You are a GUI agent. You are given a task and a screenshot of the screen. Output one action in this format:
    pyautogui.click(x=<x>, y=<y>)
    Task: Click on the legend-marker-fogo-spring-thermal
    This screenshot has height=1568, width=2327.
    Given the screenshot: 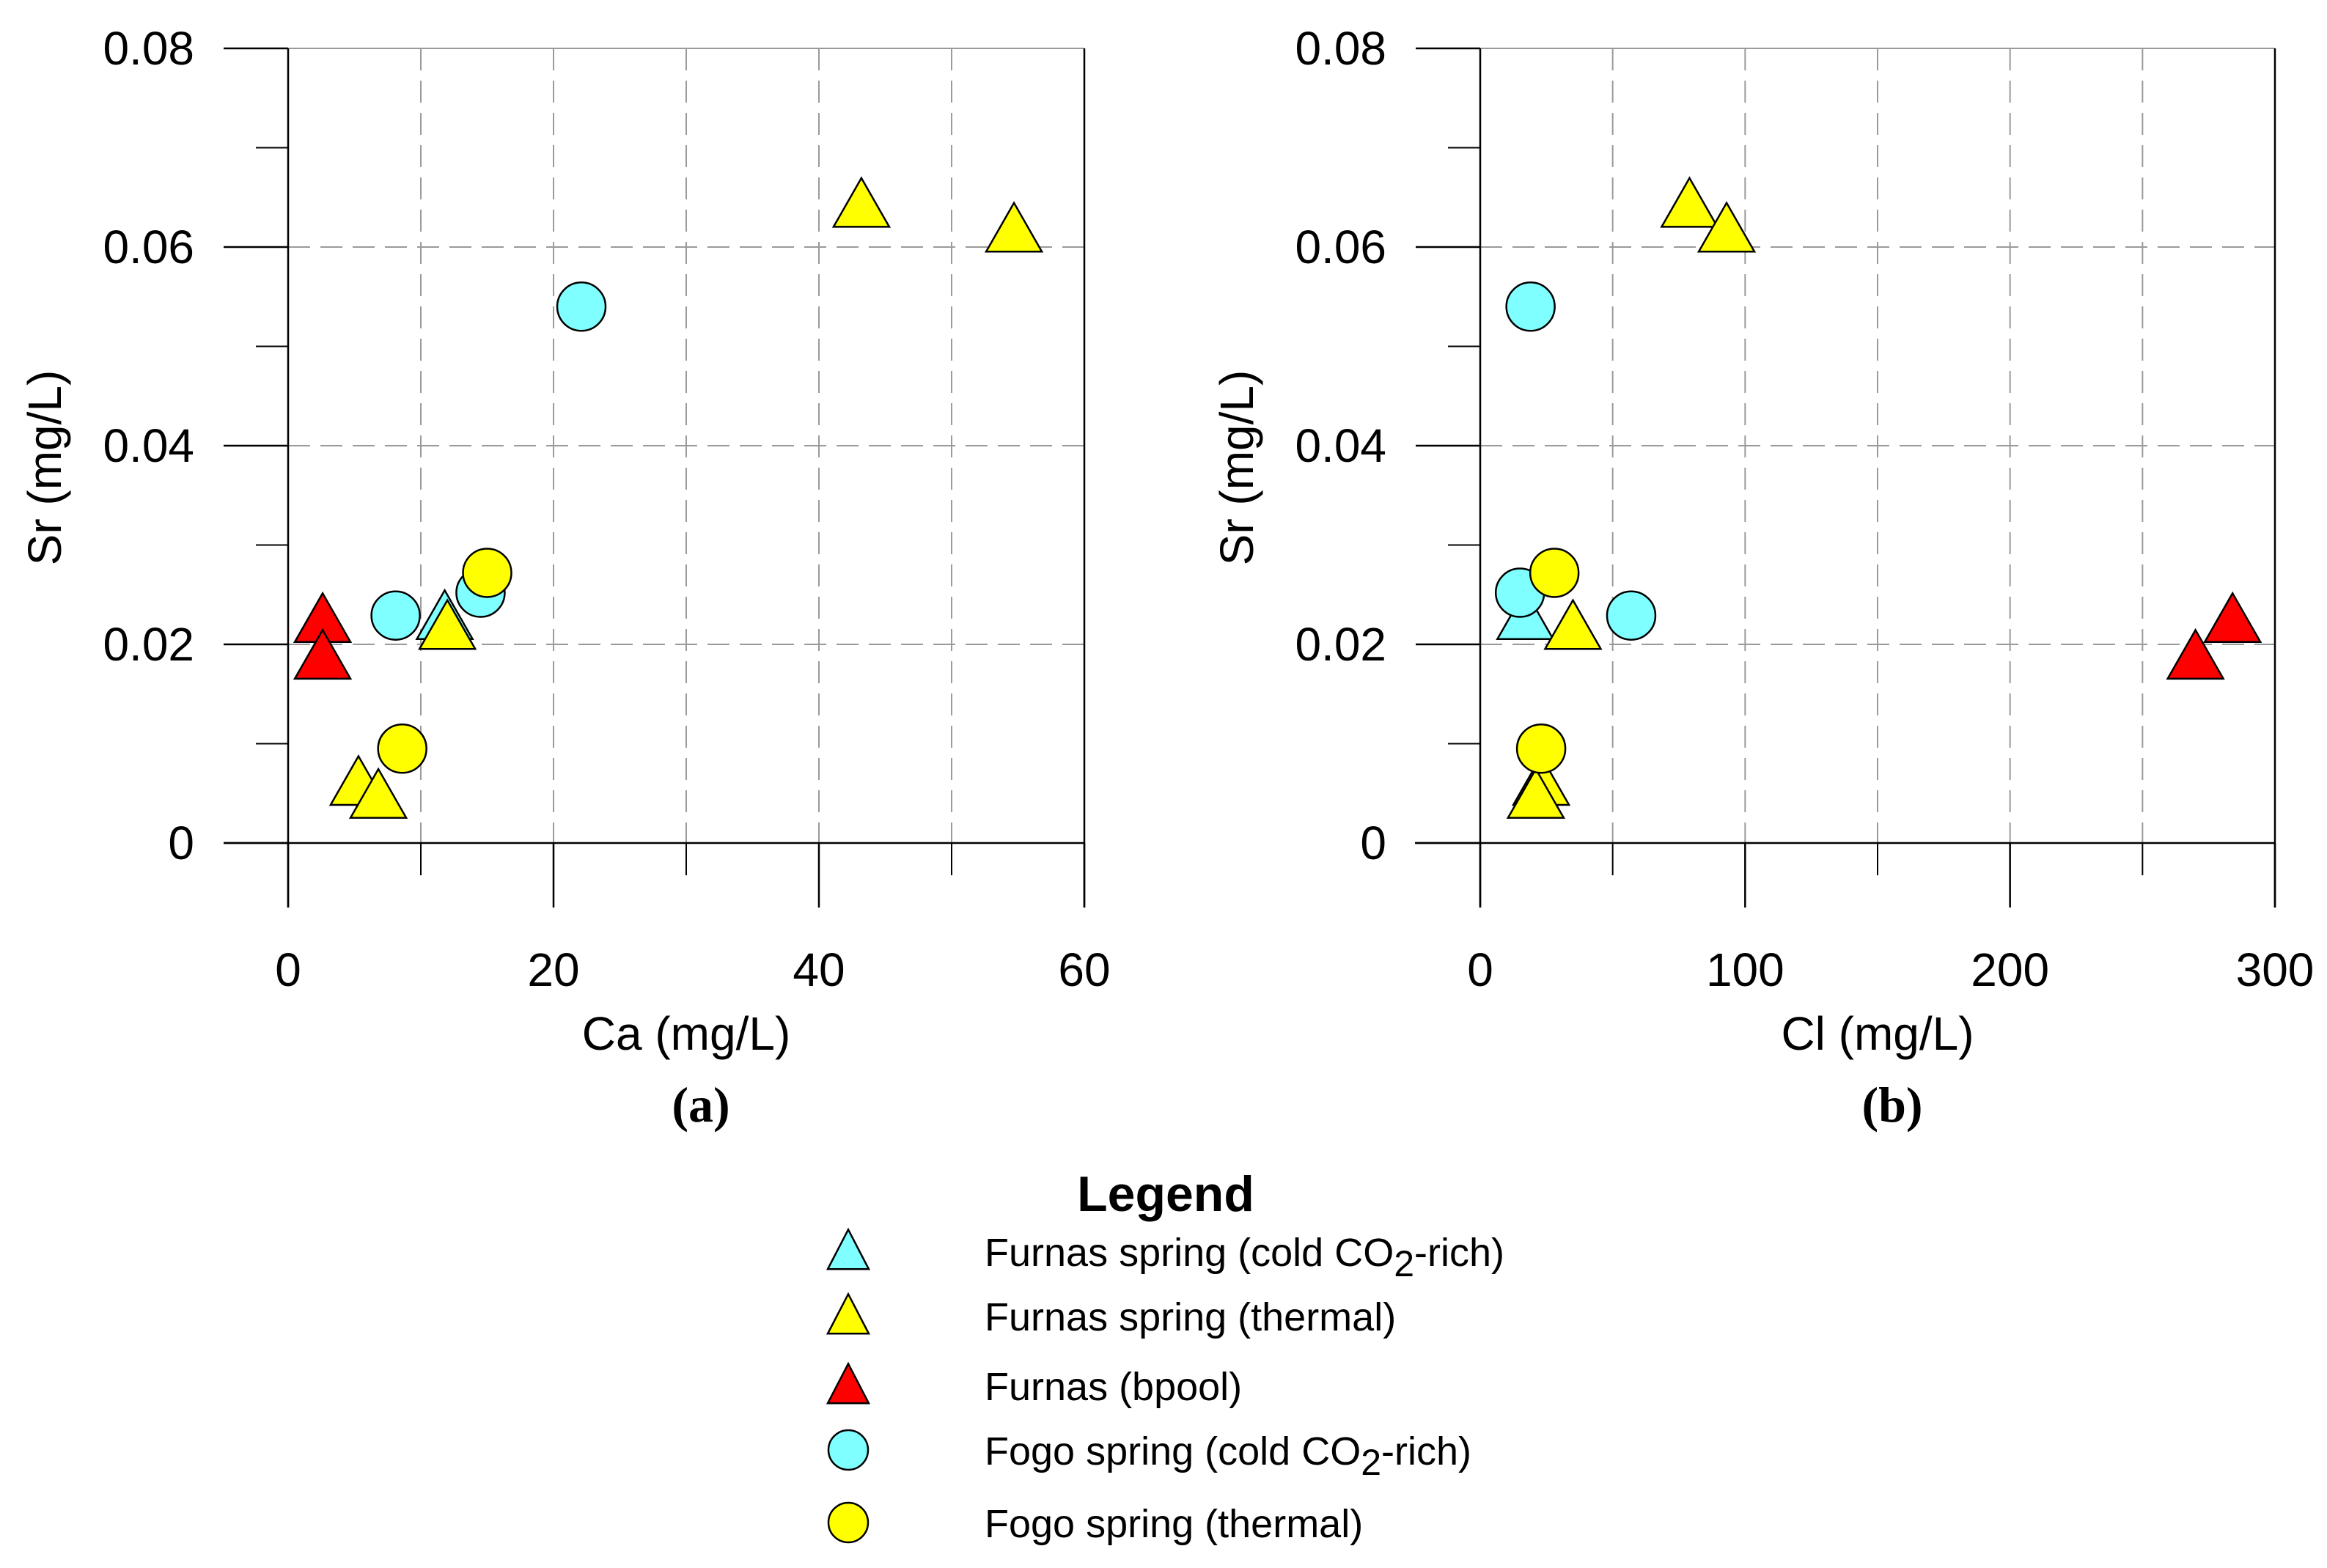 What is the action you would take?
    pyautogui.click(x=848, y=1522)
    